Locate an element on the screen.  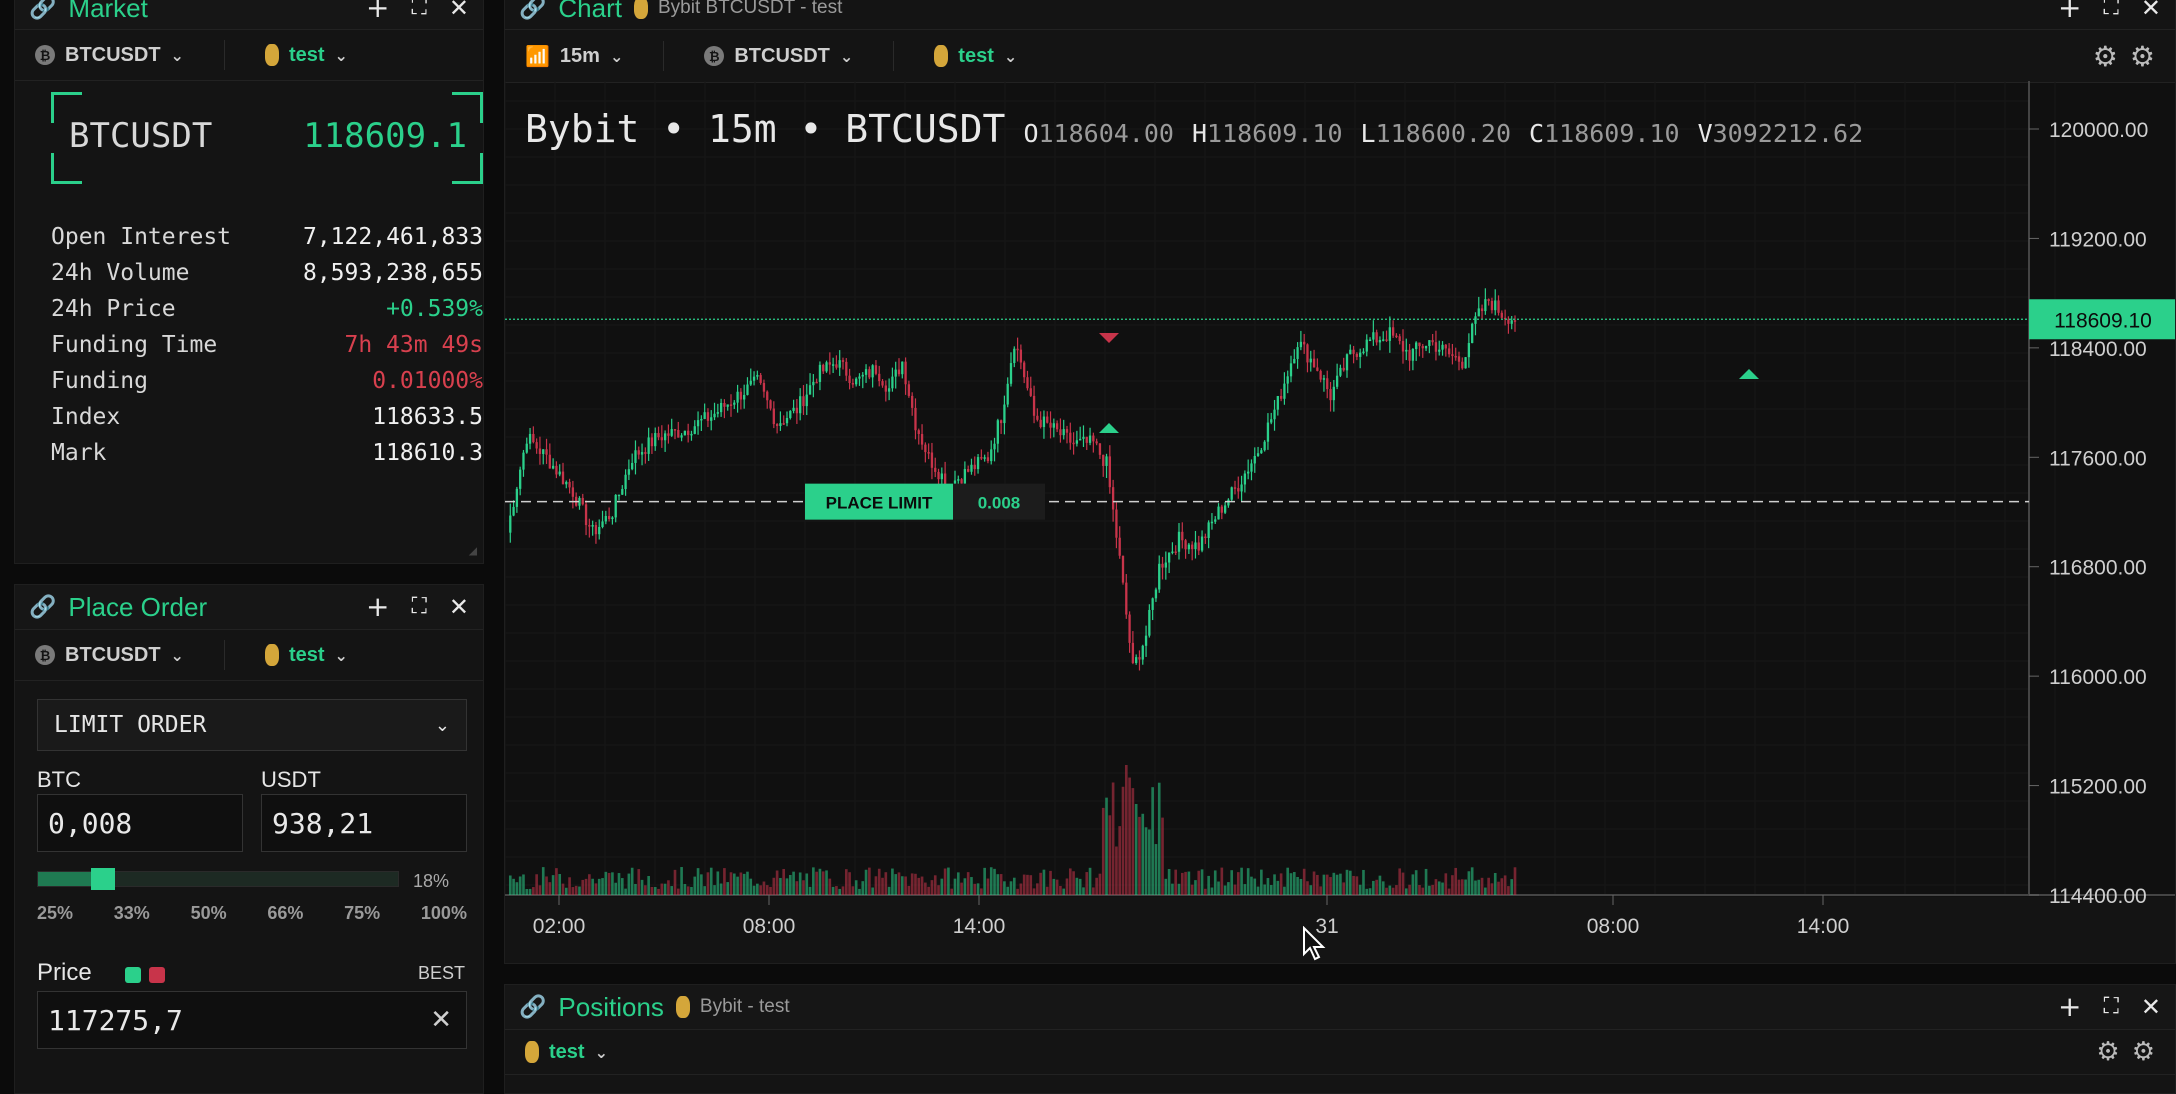
resize-handle-icon: ◢ is located at coordinates (472, 551).